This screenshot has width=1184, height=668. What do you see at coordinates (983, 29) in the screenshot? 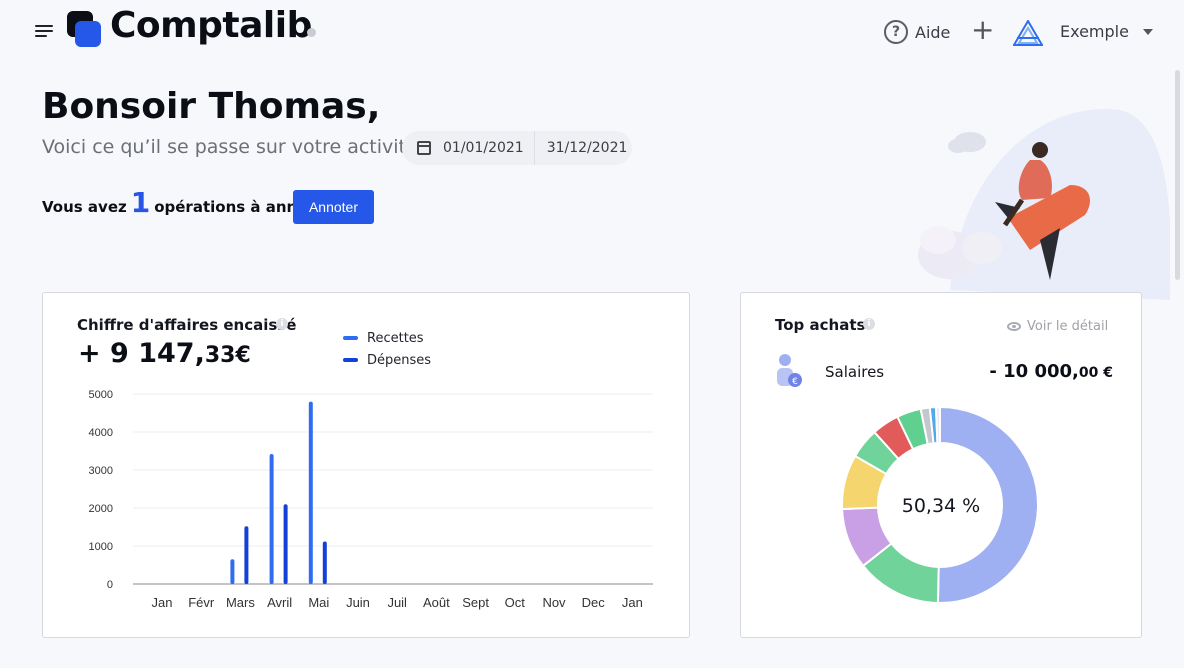
I see `plus-icon: +` at bounding box center [983, 29].